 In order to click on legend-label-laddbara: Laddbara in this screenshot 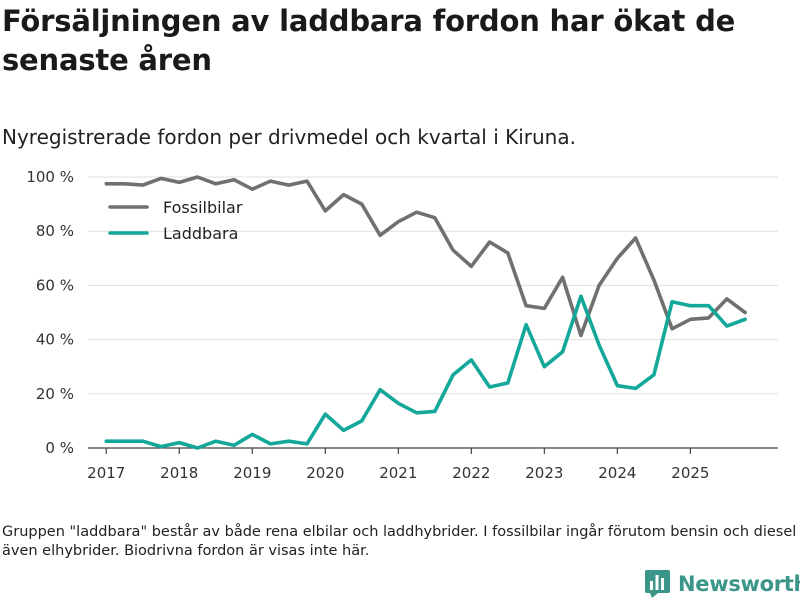, I will do `click(200, 233)`.